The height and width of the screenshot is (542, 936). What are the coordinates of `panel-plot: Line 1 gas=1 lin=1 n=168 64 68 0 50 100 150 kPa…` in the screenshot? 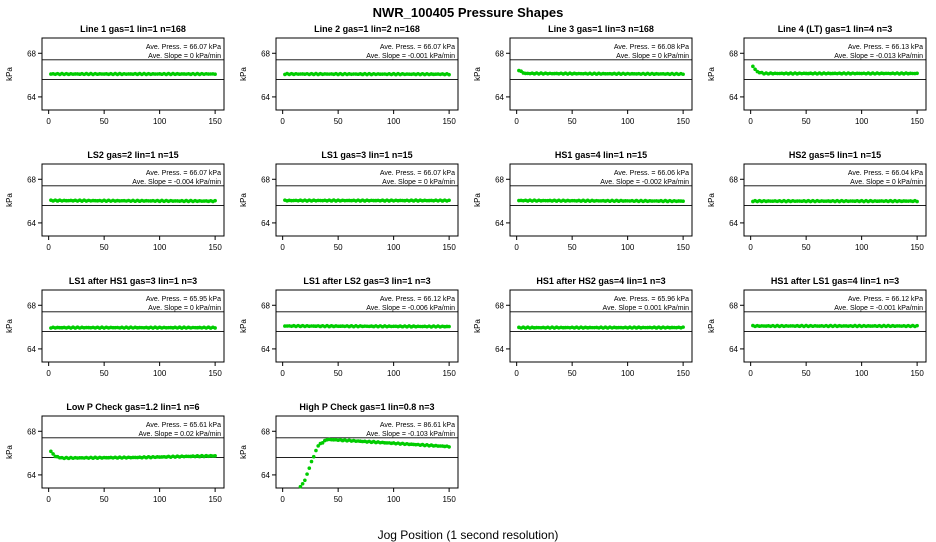 It's located at (115, 75).